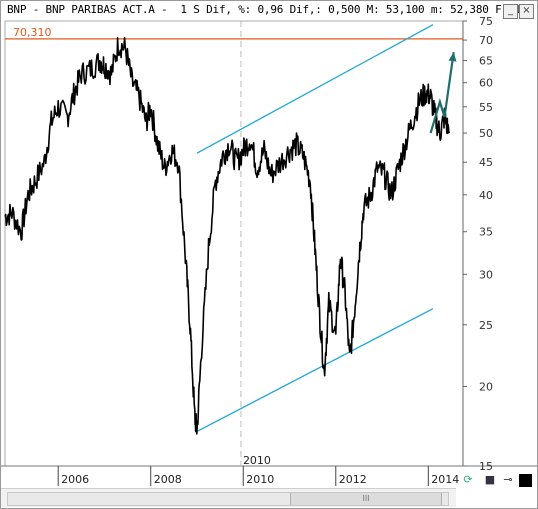 Image resolution: width=538 pixels, height=509 pixels. What do you see at coordinates (486, 162) in the screenshot?
I see `y-tick-label: 45` at bounding box center [486, 162].